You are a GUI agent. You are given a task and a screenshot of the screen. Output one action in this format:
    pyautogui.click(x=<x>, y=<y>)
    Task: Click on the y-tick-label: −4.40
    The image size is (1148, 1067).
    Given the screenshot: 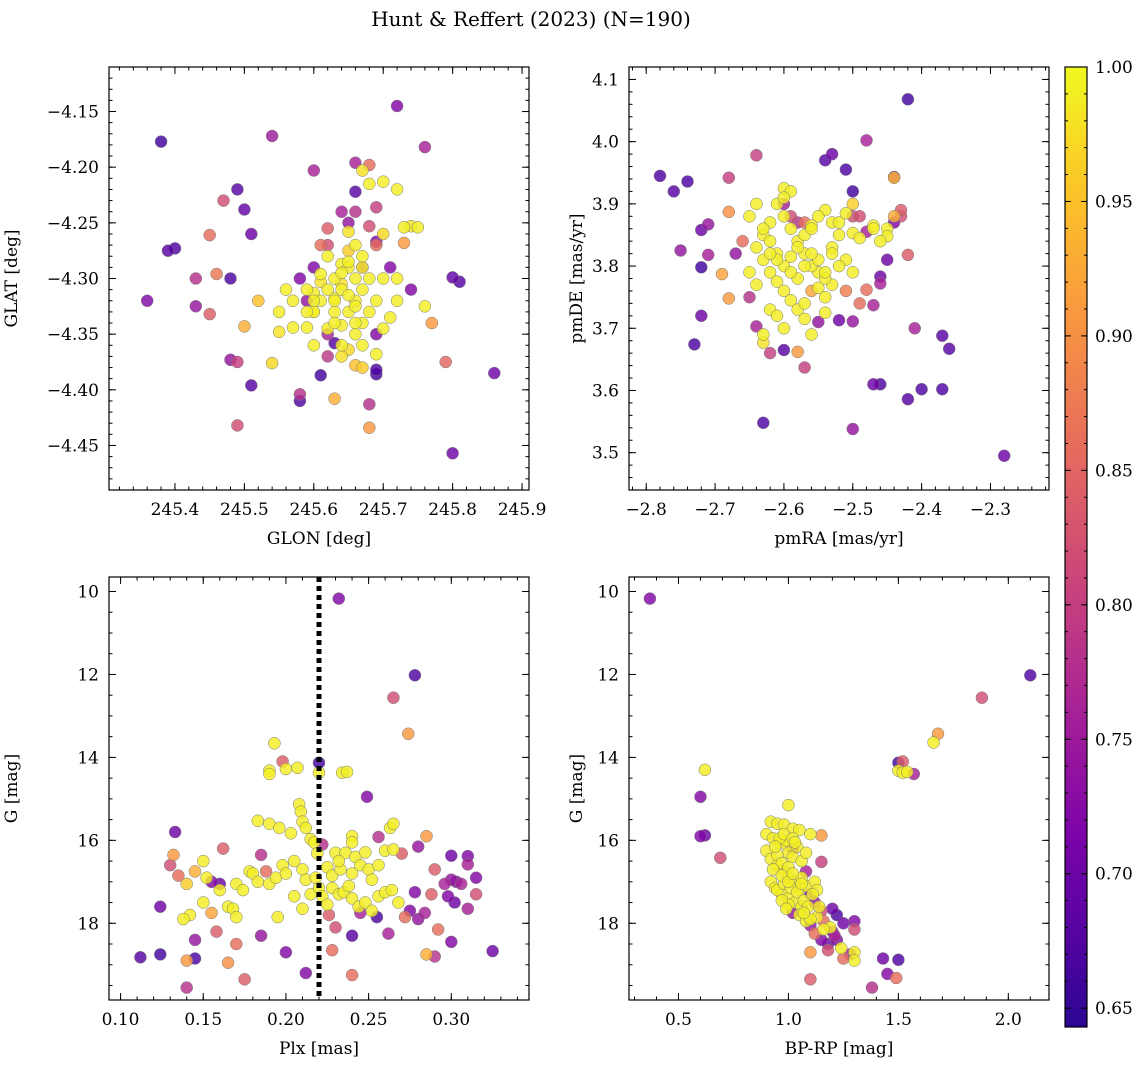 What is the action you would take?
    pyautogui.click(x=73, y=391)
    